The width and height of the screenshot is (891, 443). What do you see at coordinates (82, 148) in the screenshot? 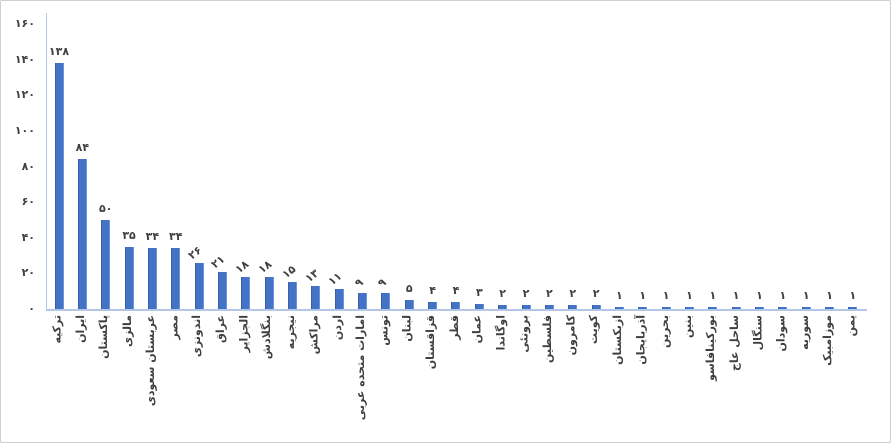
I see `bar-value-label: ۸۴` at bounding box center [82, 148].